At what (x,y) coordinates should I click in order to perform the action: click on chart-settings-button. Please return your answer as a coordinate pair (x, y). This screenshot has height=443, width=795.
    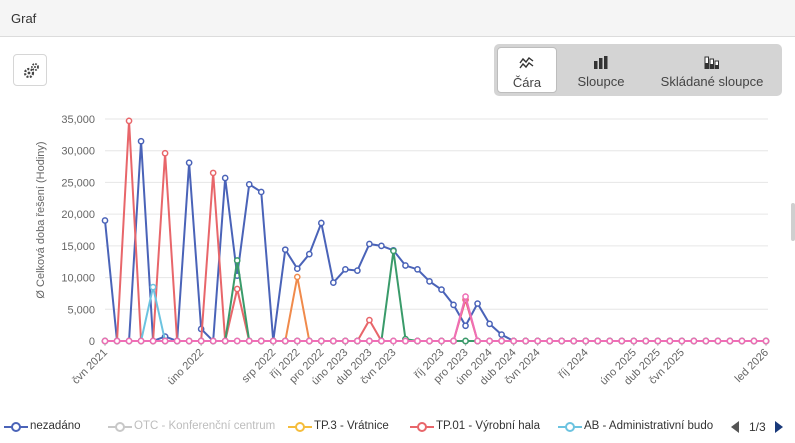
    Looking at the image, I should click on (30, 70).